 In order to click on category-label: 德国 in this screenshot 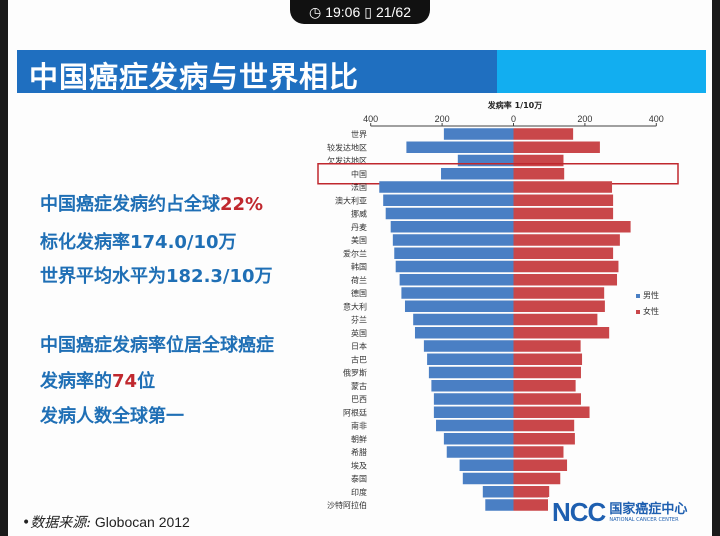, I will do `click(359, 293)`.